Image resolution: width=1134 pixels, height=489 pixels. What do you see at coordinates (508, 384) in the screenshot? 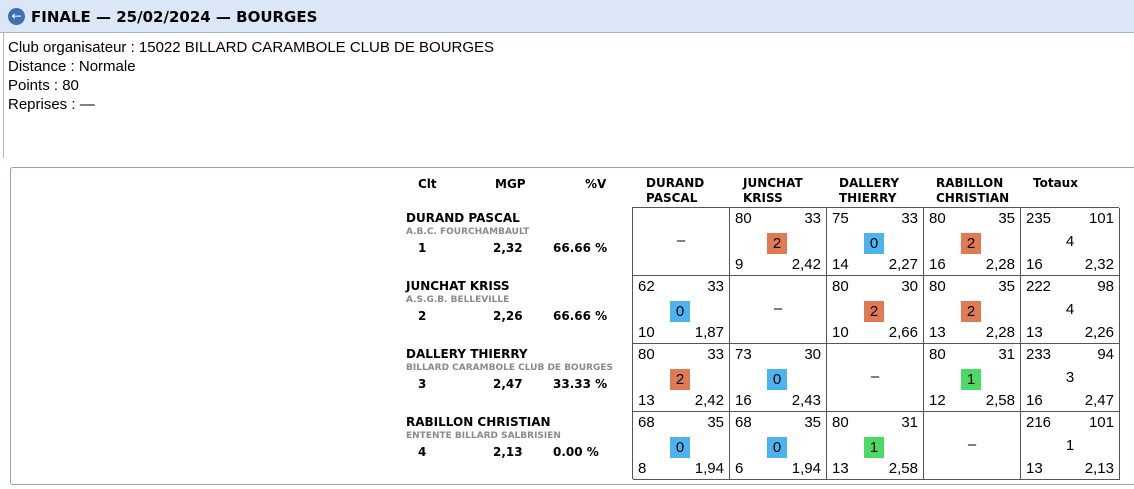
I see `player-mgp: 2,47` at bounding box center [508, 384].